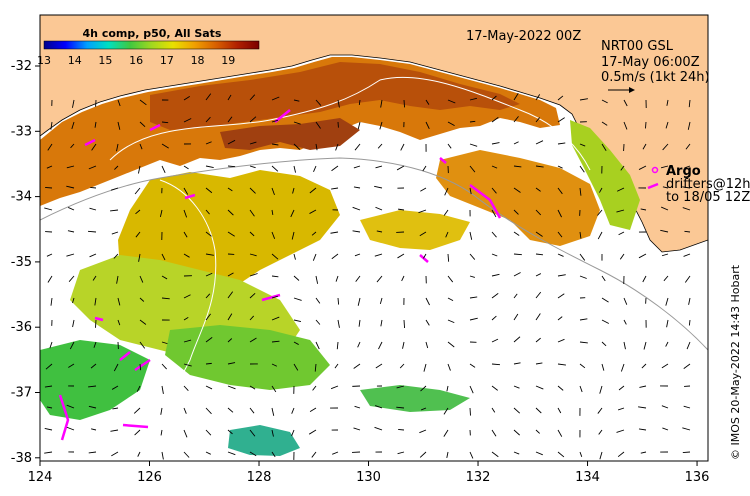  I want to click on current-product-line-2: 17-May 06:00Z, so click(650, 62).